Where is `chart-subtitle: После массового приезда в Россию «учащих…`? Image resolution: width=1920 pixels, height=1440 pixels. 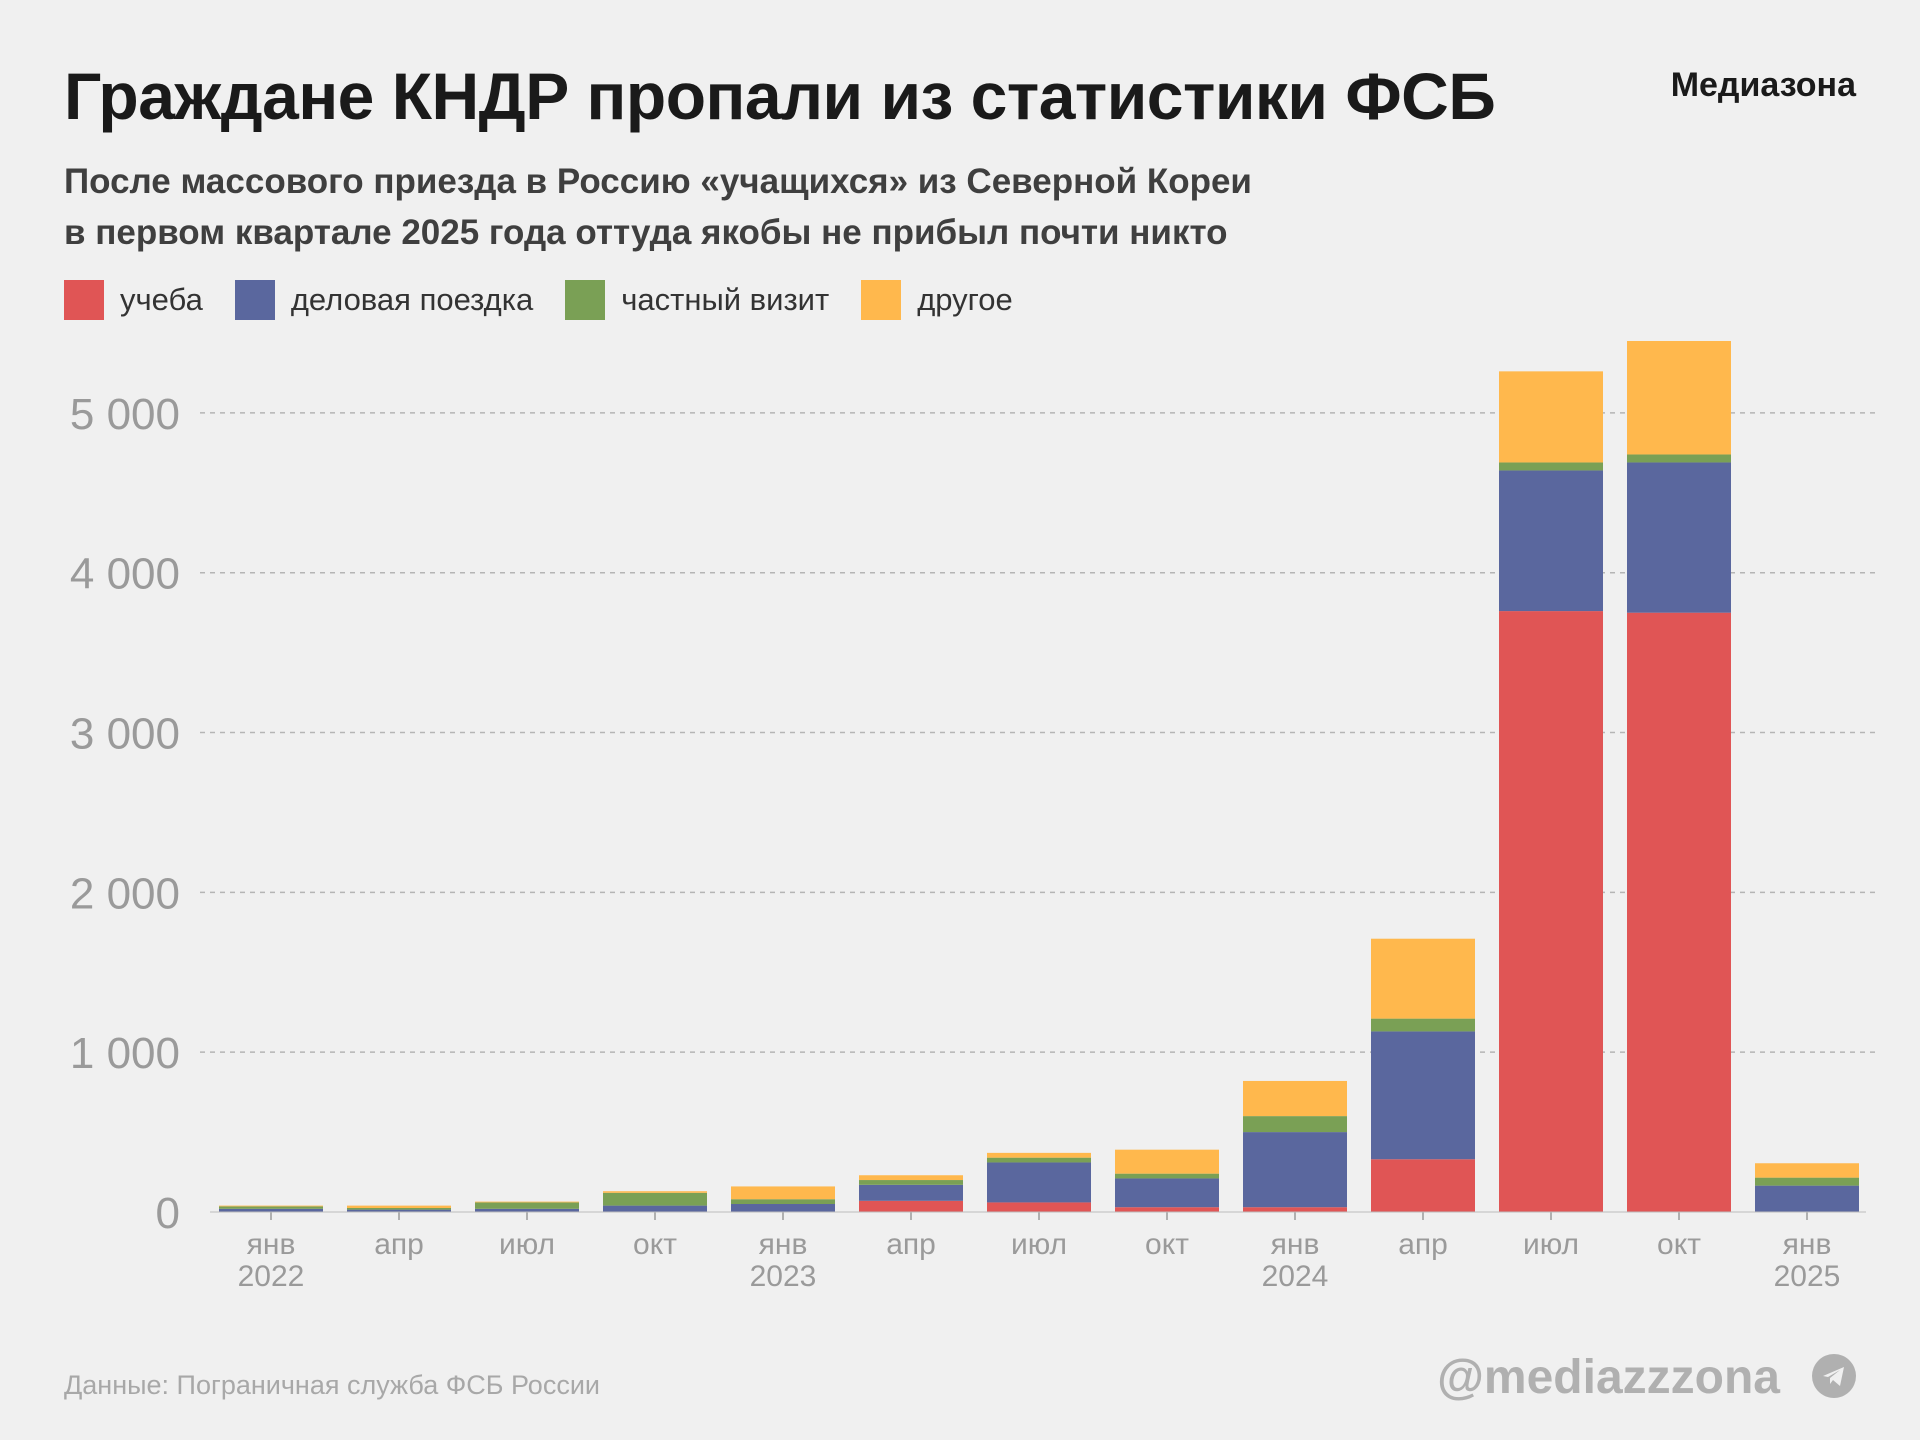 chart-subtitle: После массового приезда в Россию «учащих… is located at coordinates (658, 207).